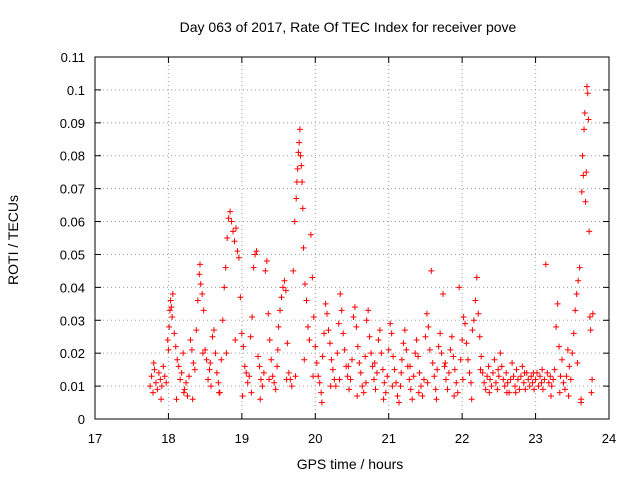 The image size is (640, 480). I want to click on x-tick-label: 22, so click(462, 438).